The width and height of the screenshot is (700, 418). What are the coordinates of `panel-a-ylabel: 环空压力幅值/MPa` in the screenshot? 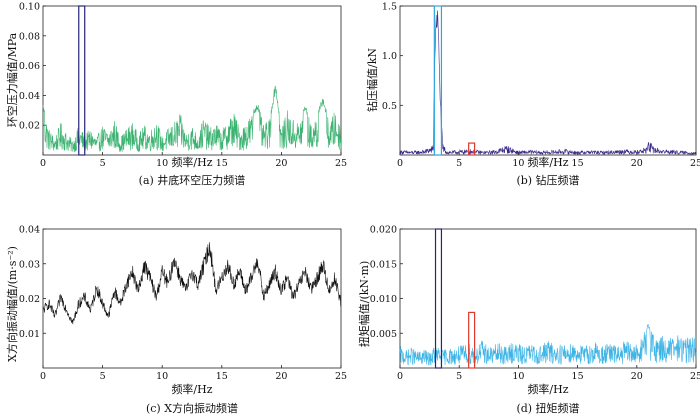 It's located at (12, 79).